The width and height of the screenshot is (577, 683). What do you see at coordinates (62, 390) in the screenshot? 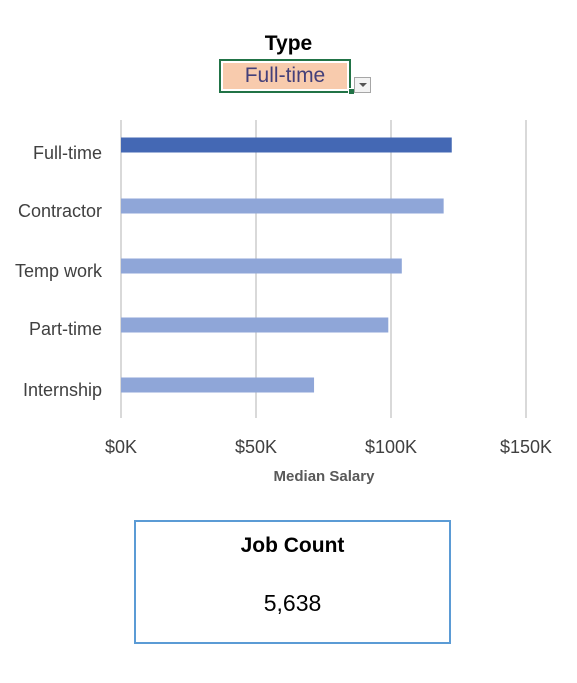
I see `category-label: Internship` at bounding box center [62, 390].